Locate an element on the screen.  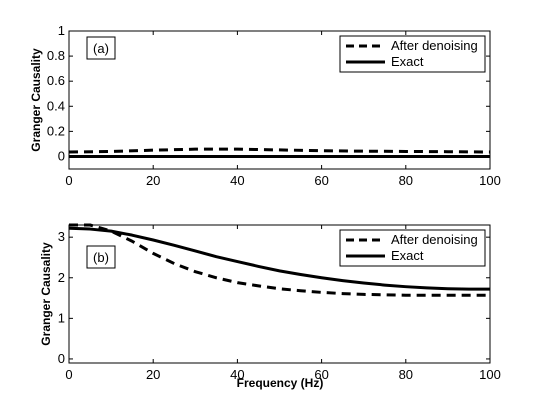
legend-label-b-1: Exact is located at coordinates (407, 255).